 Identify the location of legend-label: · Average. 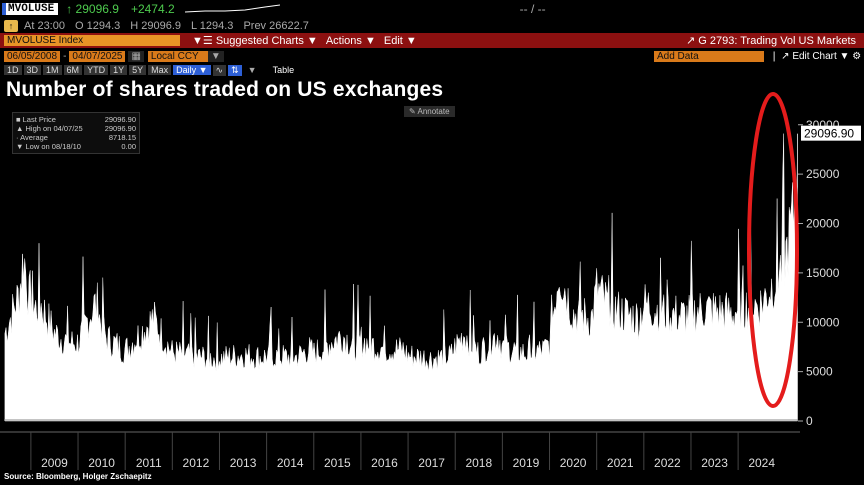
(32, 137).